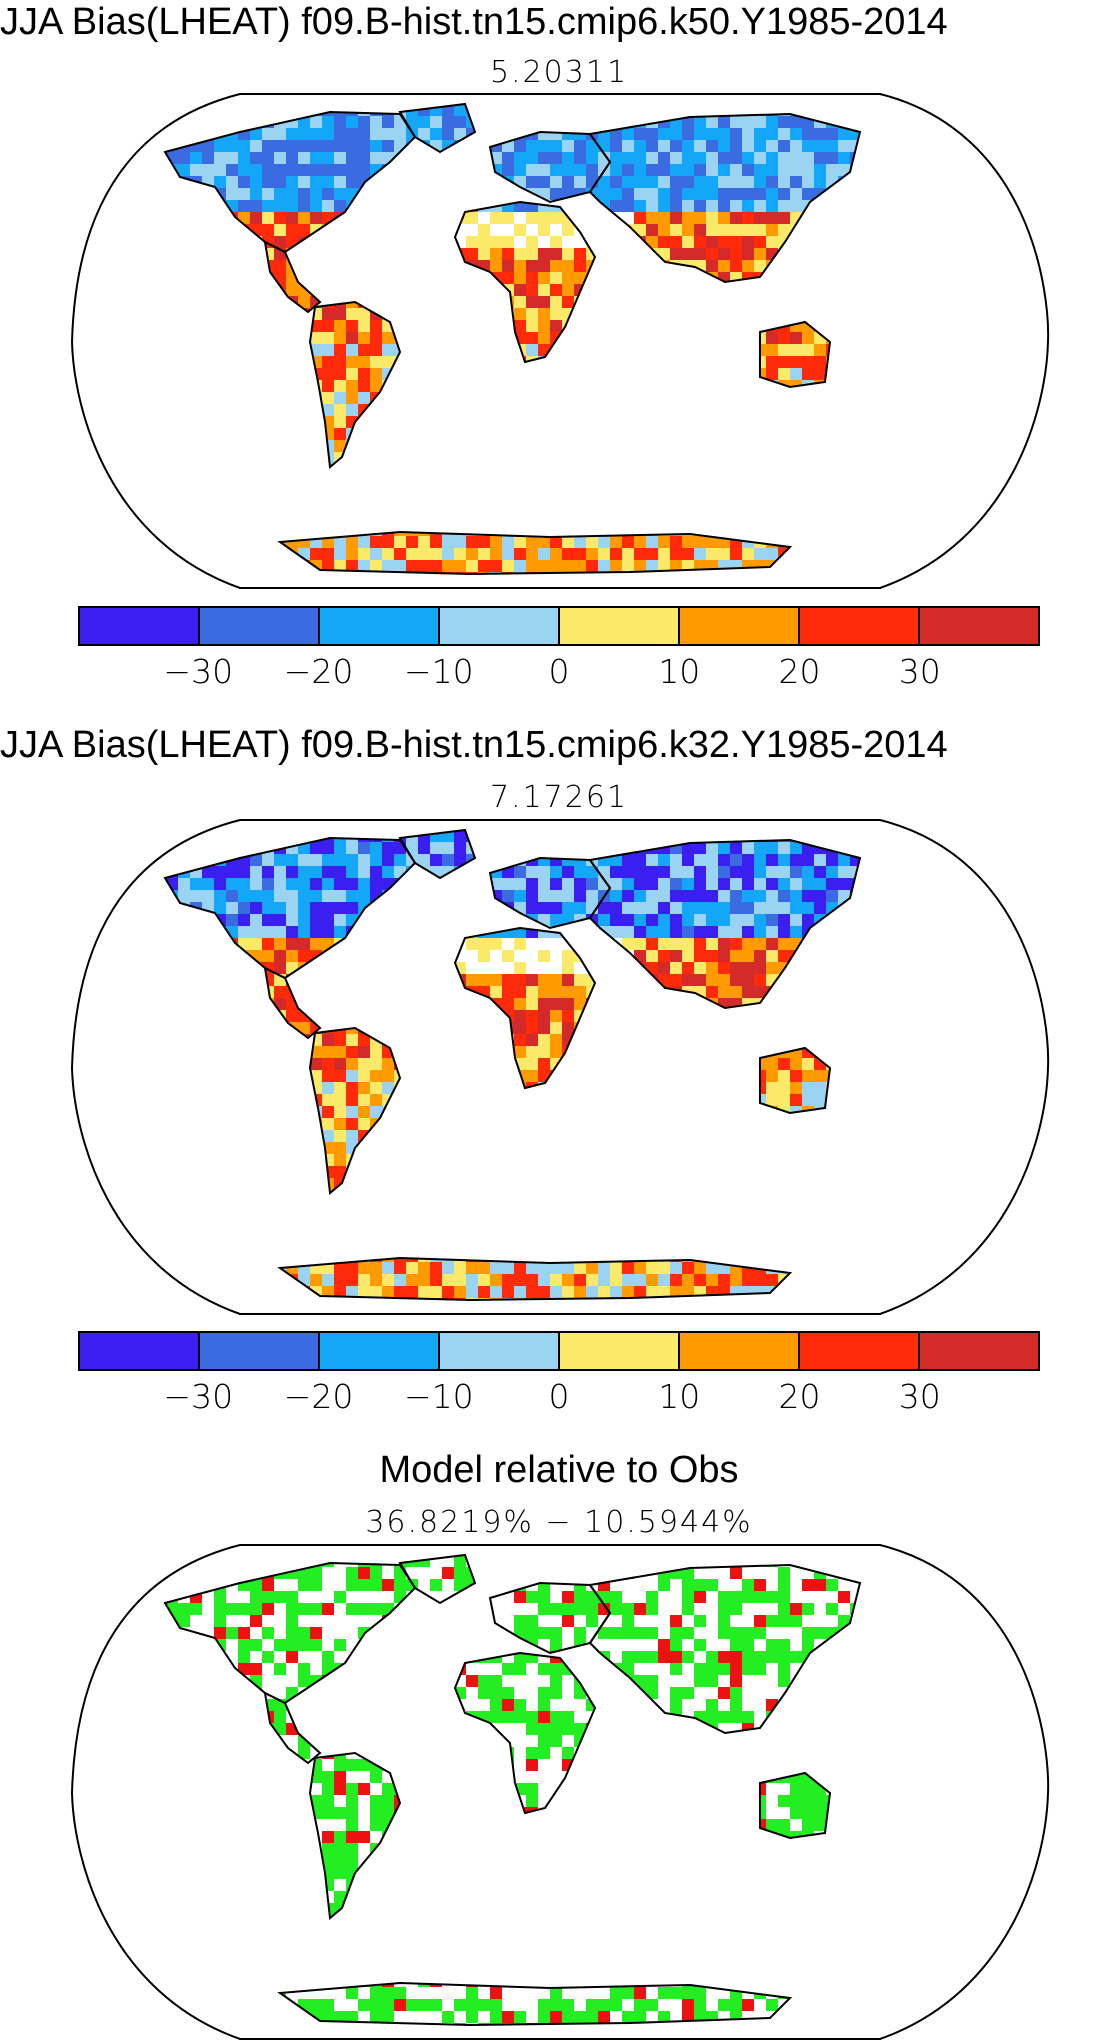  I want to click on panel2-colorbar-ticks: −30 −20 −10 0 10 20 30, so click(559, 1397).